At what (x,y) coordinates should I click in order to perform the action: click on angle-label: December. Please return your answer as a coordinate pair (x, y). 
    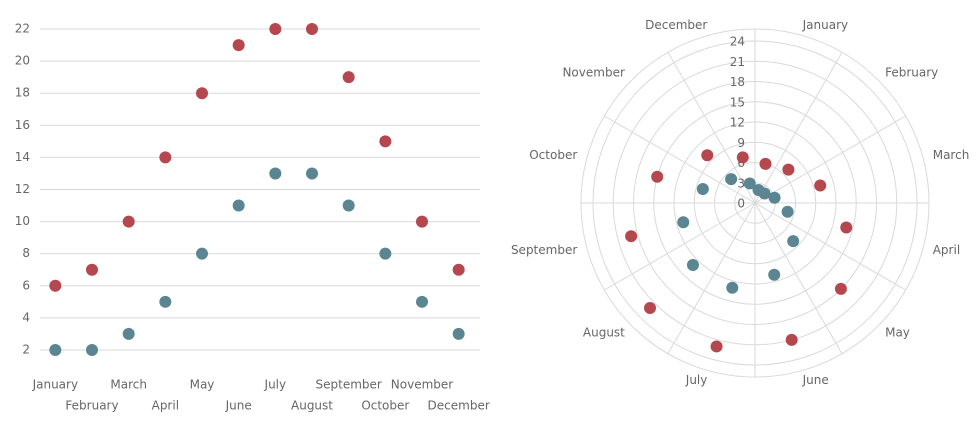
    Looking at the image, I should click on (676, 25).